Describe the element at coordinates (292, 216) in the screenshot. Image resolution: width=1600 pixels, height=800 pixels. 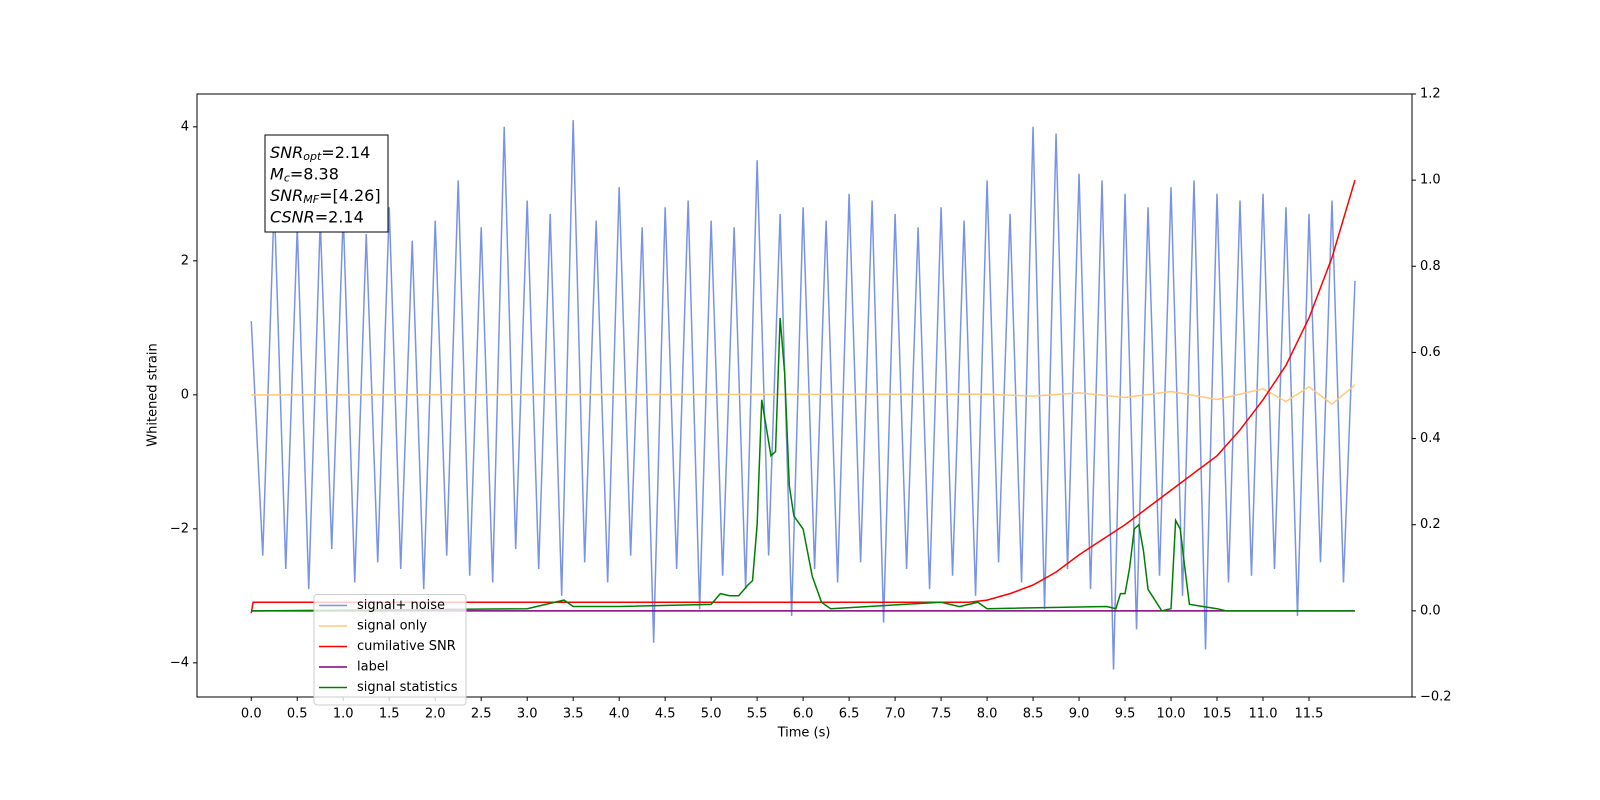
I see `annotation-symbol: CSNR` at that location.